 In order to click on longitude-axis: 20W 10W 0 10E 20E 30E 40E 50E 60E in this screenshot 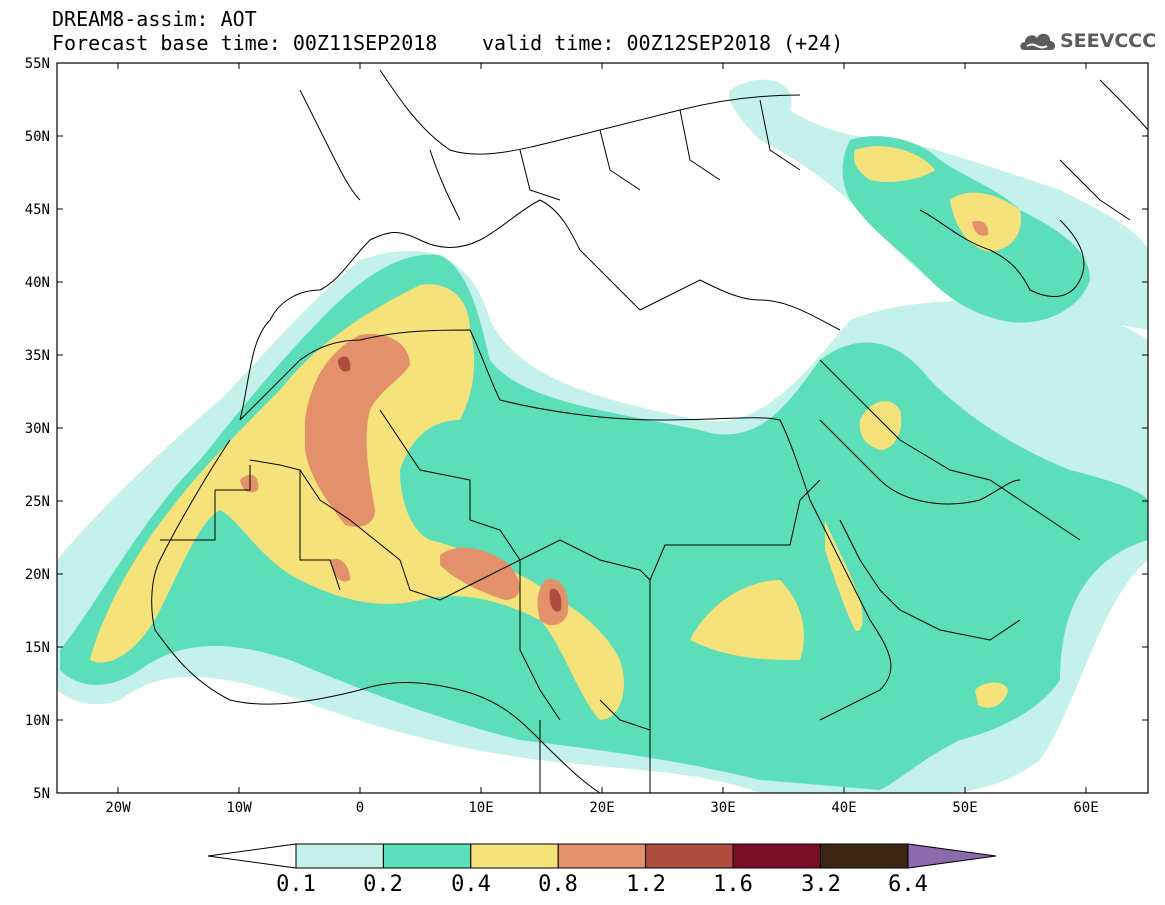, I will do `click(601, 808)`.